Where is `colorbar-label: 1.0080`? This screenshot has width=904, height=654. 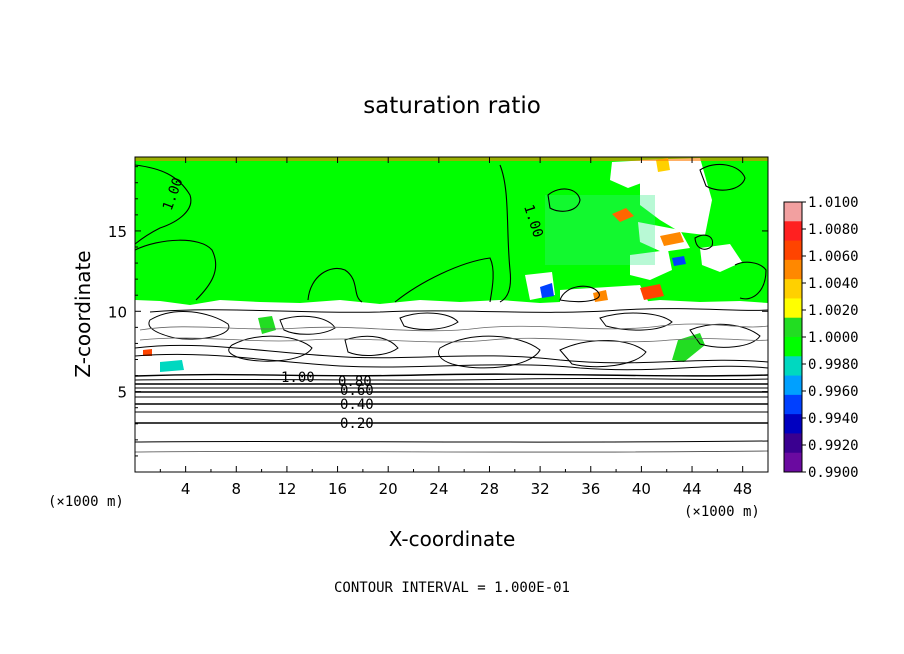
colorbar-label: 1.0080 is located at coordinates (833, 230).